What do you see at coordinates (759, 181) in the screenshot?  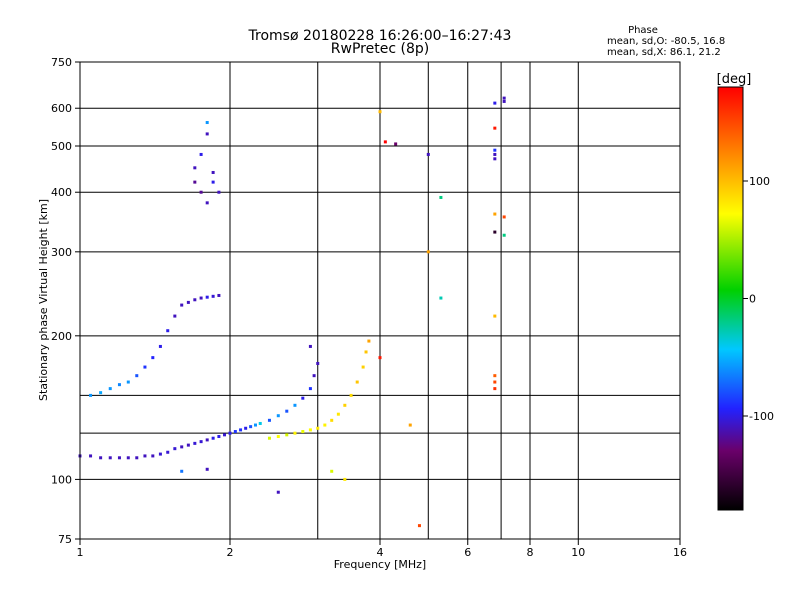 I see `colorbar-tick-label: 100` at bounding box center [759, 181].